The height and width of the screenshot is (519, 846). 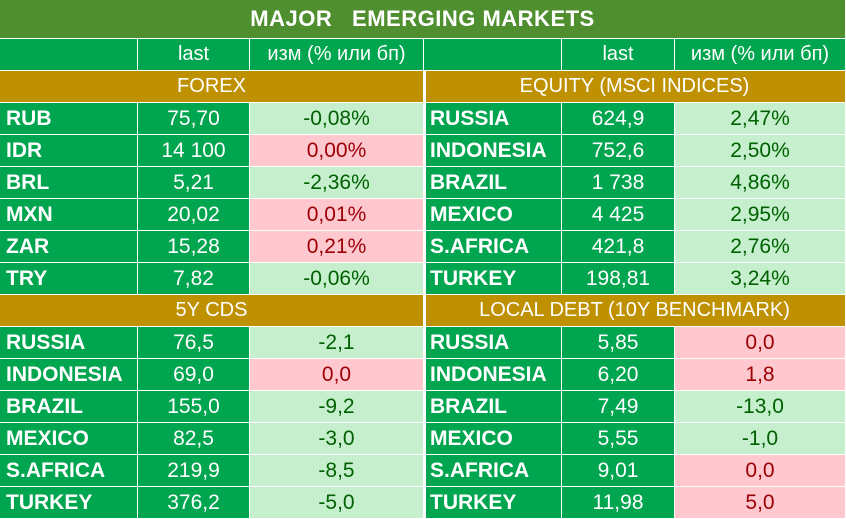 I want to click on cds-name: BRAZIL, so click(x=69, y=407).